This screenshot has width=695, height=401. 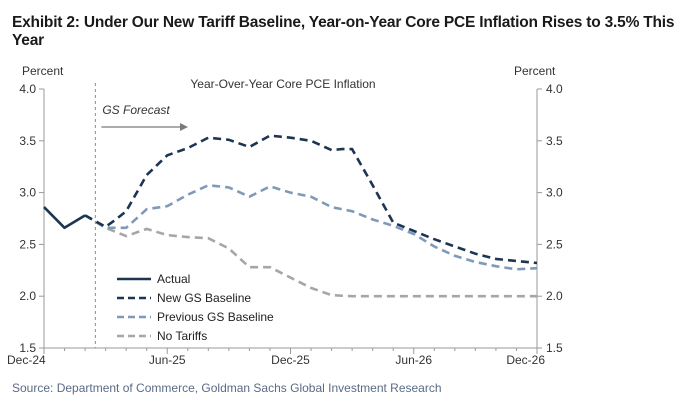 What do you see at coordinates (554, 89) in the screenshot?
I see `right-tick-label: 4.0` at bounding box center [554, 89].